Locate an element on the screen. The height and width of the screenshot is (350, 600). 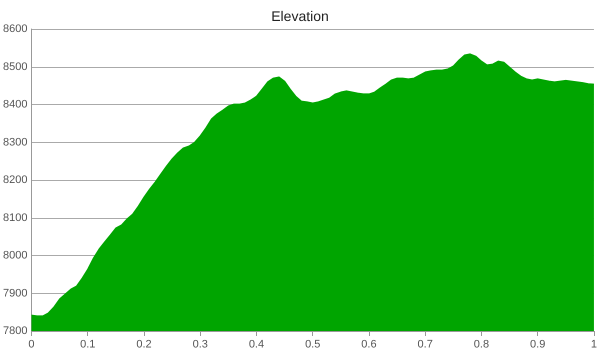
y-tick-label: 8400 is located at coordinates (15, 104).